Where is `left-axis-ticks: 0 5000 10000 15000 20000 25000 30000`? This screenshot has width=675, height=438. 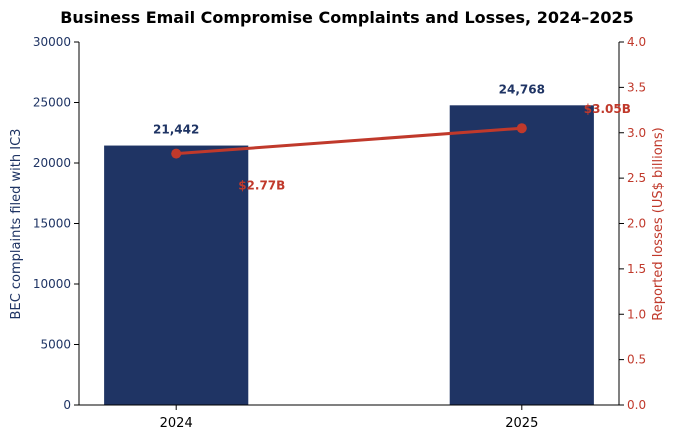 left-axis-ticks: 0 5000 10000 15000 20000 25000 30000 is located at coordinates (56, 223).